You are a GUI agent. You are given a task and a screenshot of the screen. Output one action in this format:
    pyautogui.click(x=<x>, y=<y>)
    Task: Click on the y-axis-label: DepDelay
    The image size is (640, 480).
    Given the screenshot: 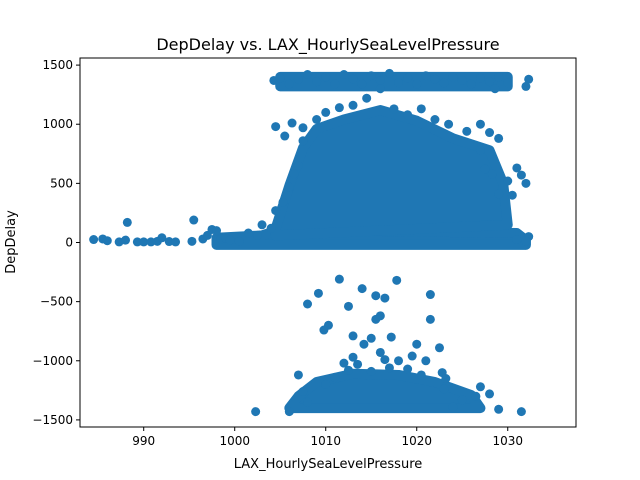 What is the action you would take?
    pyautogui.click(x=11, y=242)
    